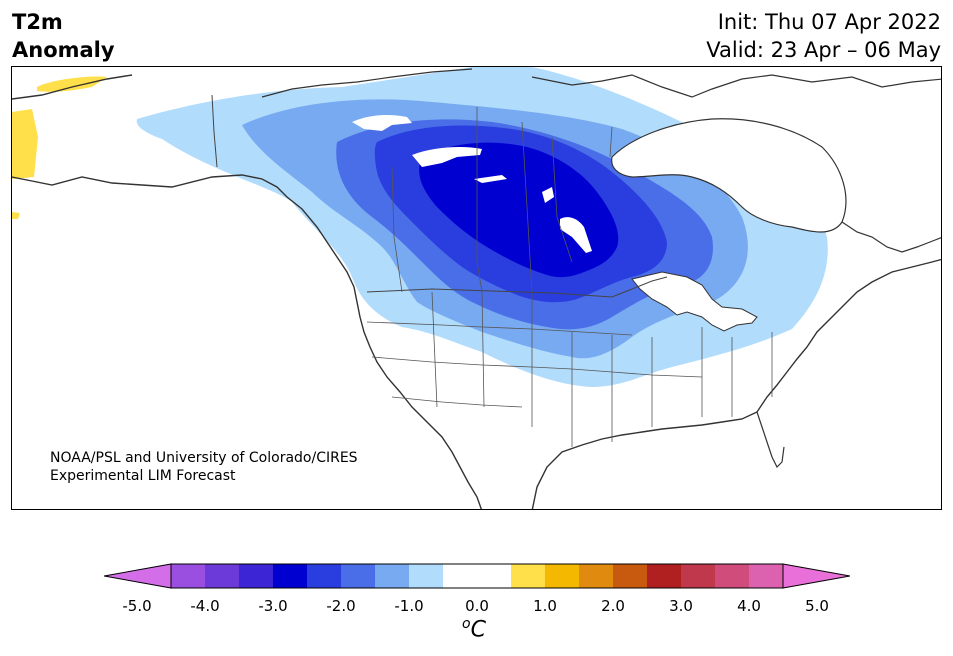 The width and height of the screenshot is (953, 656). Describe the element at coordinates (25, 144) in the screenshot. I see `warm-anomaly-alaska-west` at that location.